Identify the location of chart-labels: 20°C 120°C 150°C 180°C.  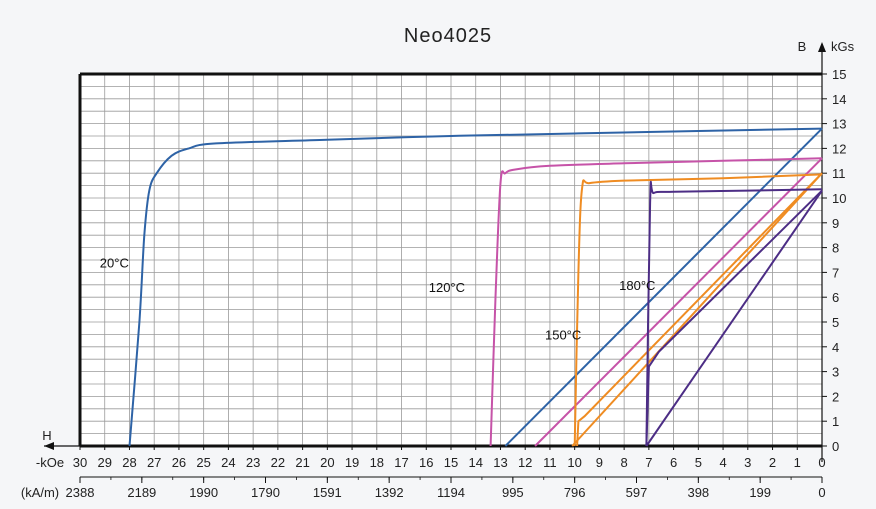
(378, 298).